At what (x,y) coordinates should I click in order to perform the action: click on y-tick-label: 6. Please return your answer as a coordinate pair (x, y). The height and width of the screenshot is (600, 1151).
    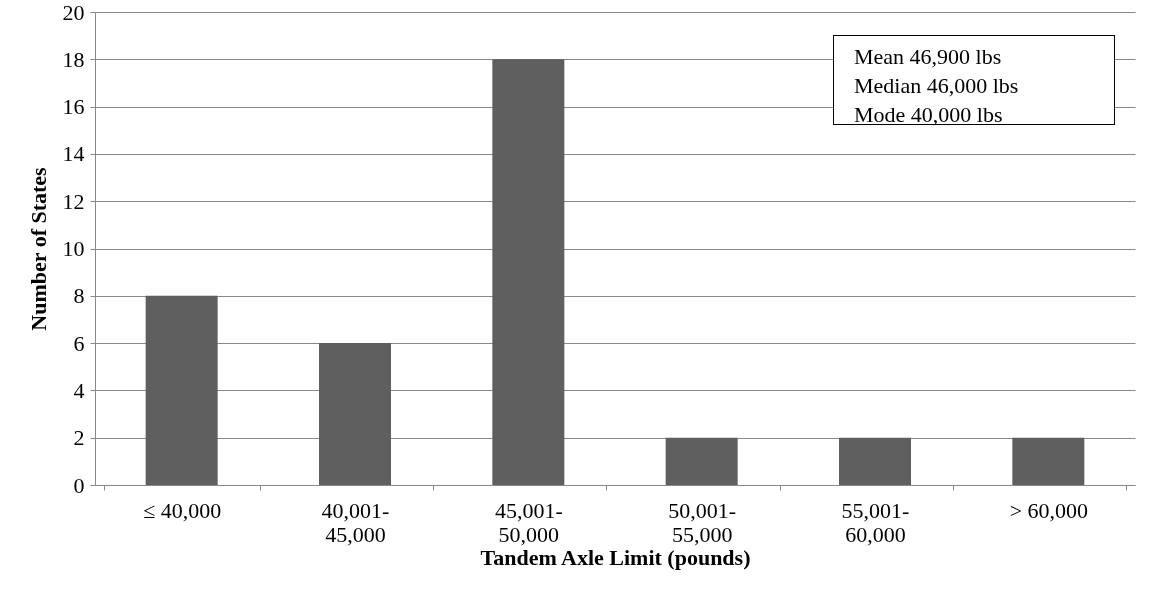
    Looking at the image, I should click on (79, 343).